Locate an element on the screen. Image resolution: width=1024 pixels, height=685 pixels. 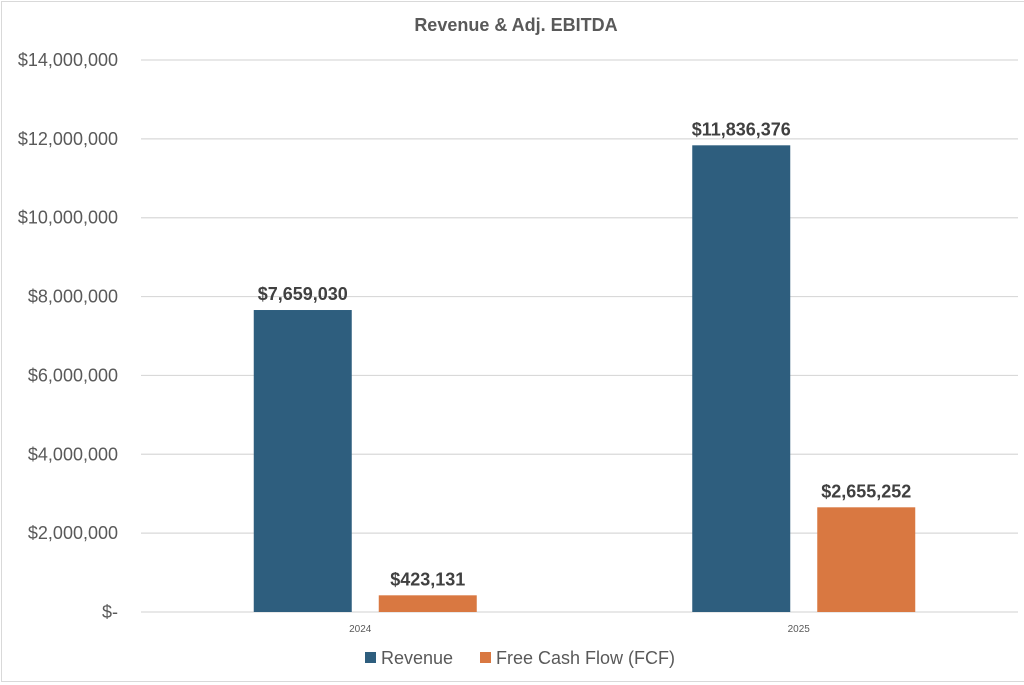
y-tick-label: $10,000,000 is located at coordinates (68, 218).